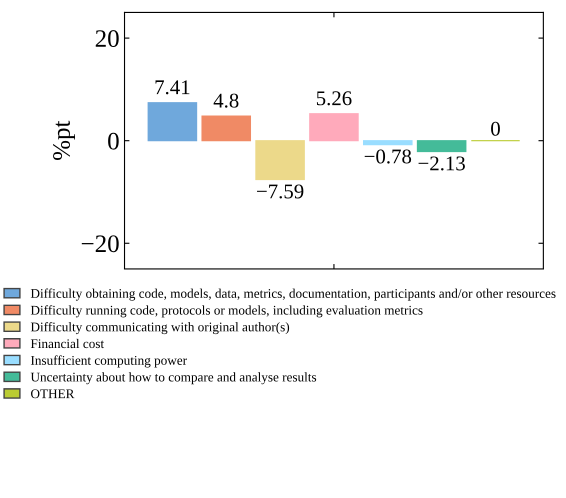  Describe the element at coordinates (108, 361) in the screenshot. I see `legend-label: Insufficient computing power` at that location.